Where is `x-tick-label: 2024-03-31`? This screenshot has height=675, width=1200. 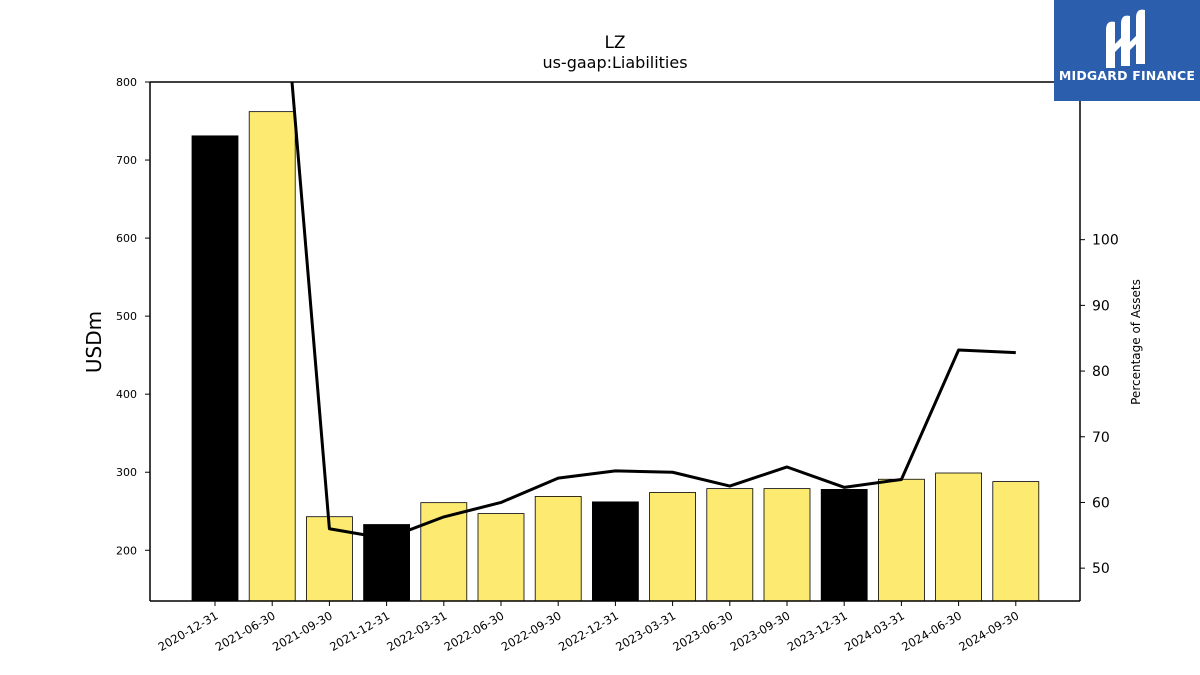 x-tick-label: 2024-03-31 is located at coordinates (874, 631).